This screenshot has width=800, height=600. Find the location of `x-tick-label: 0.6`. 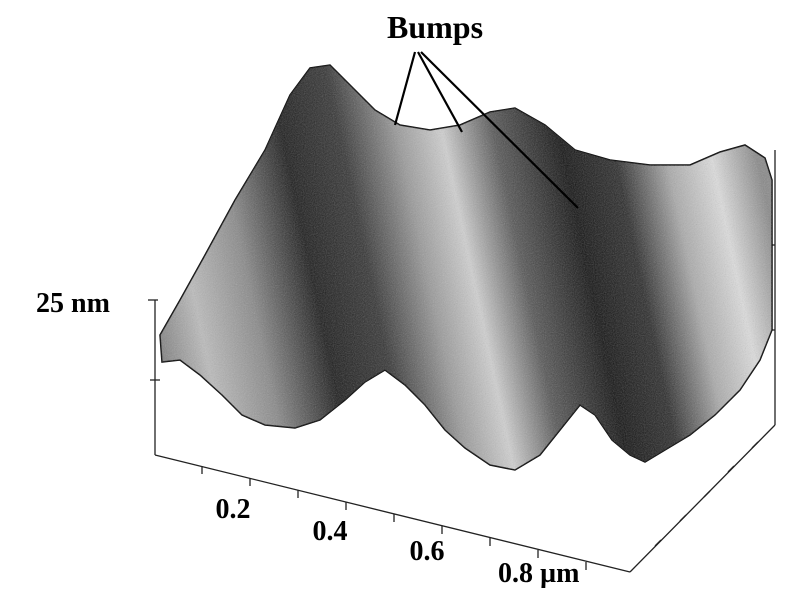

x-tick-label: 0.6 is located at coordinates (427, 551).